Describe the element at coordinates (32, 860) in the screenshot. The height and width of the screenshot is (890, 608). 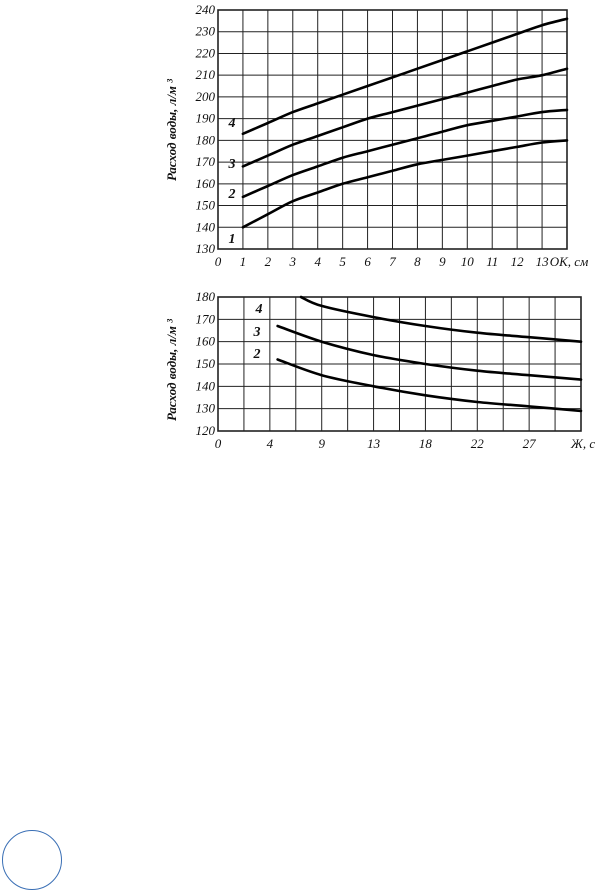
I see `circle-shape` at that location.